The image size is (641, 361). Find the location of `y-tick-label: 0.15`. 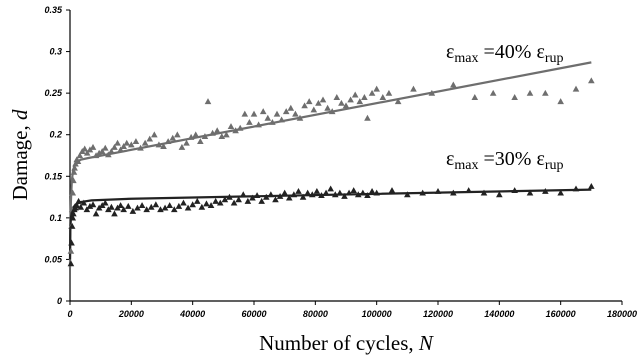

y-tick-label: 0.15 is located at coordinates (53, 176).